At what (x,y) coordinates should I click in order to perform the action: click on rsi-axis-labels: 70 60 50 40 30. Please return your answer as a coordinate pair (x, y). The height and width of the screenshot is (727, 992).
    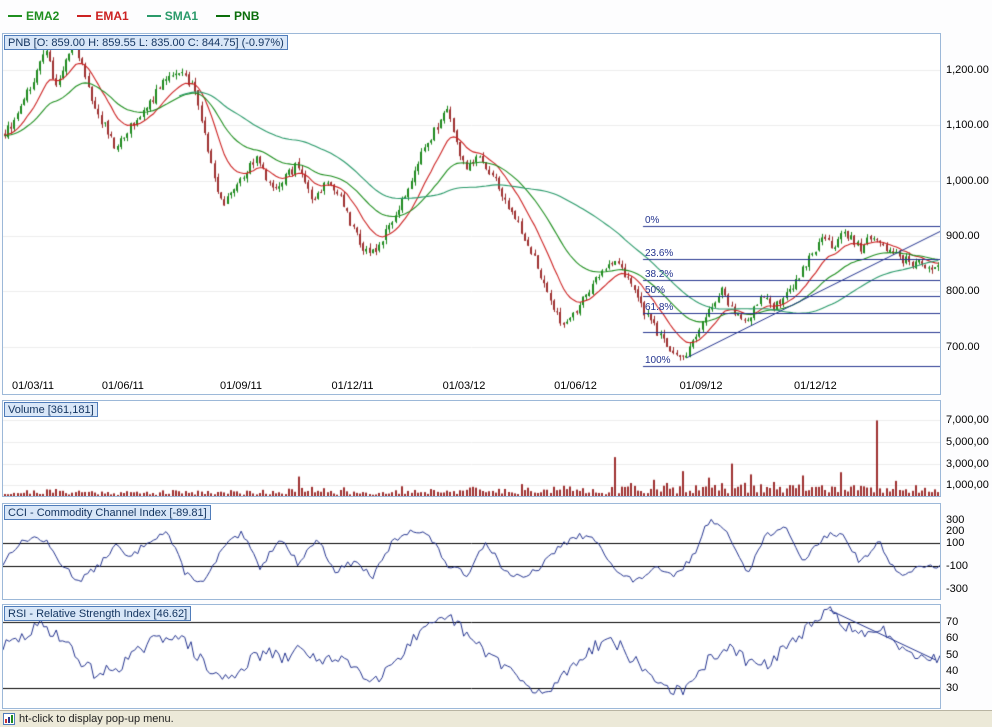
    Looking at the image, I should click on (968, 656).